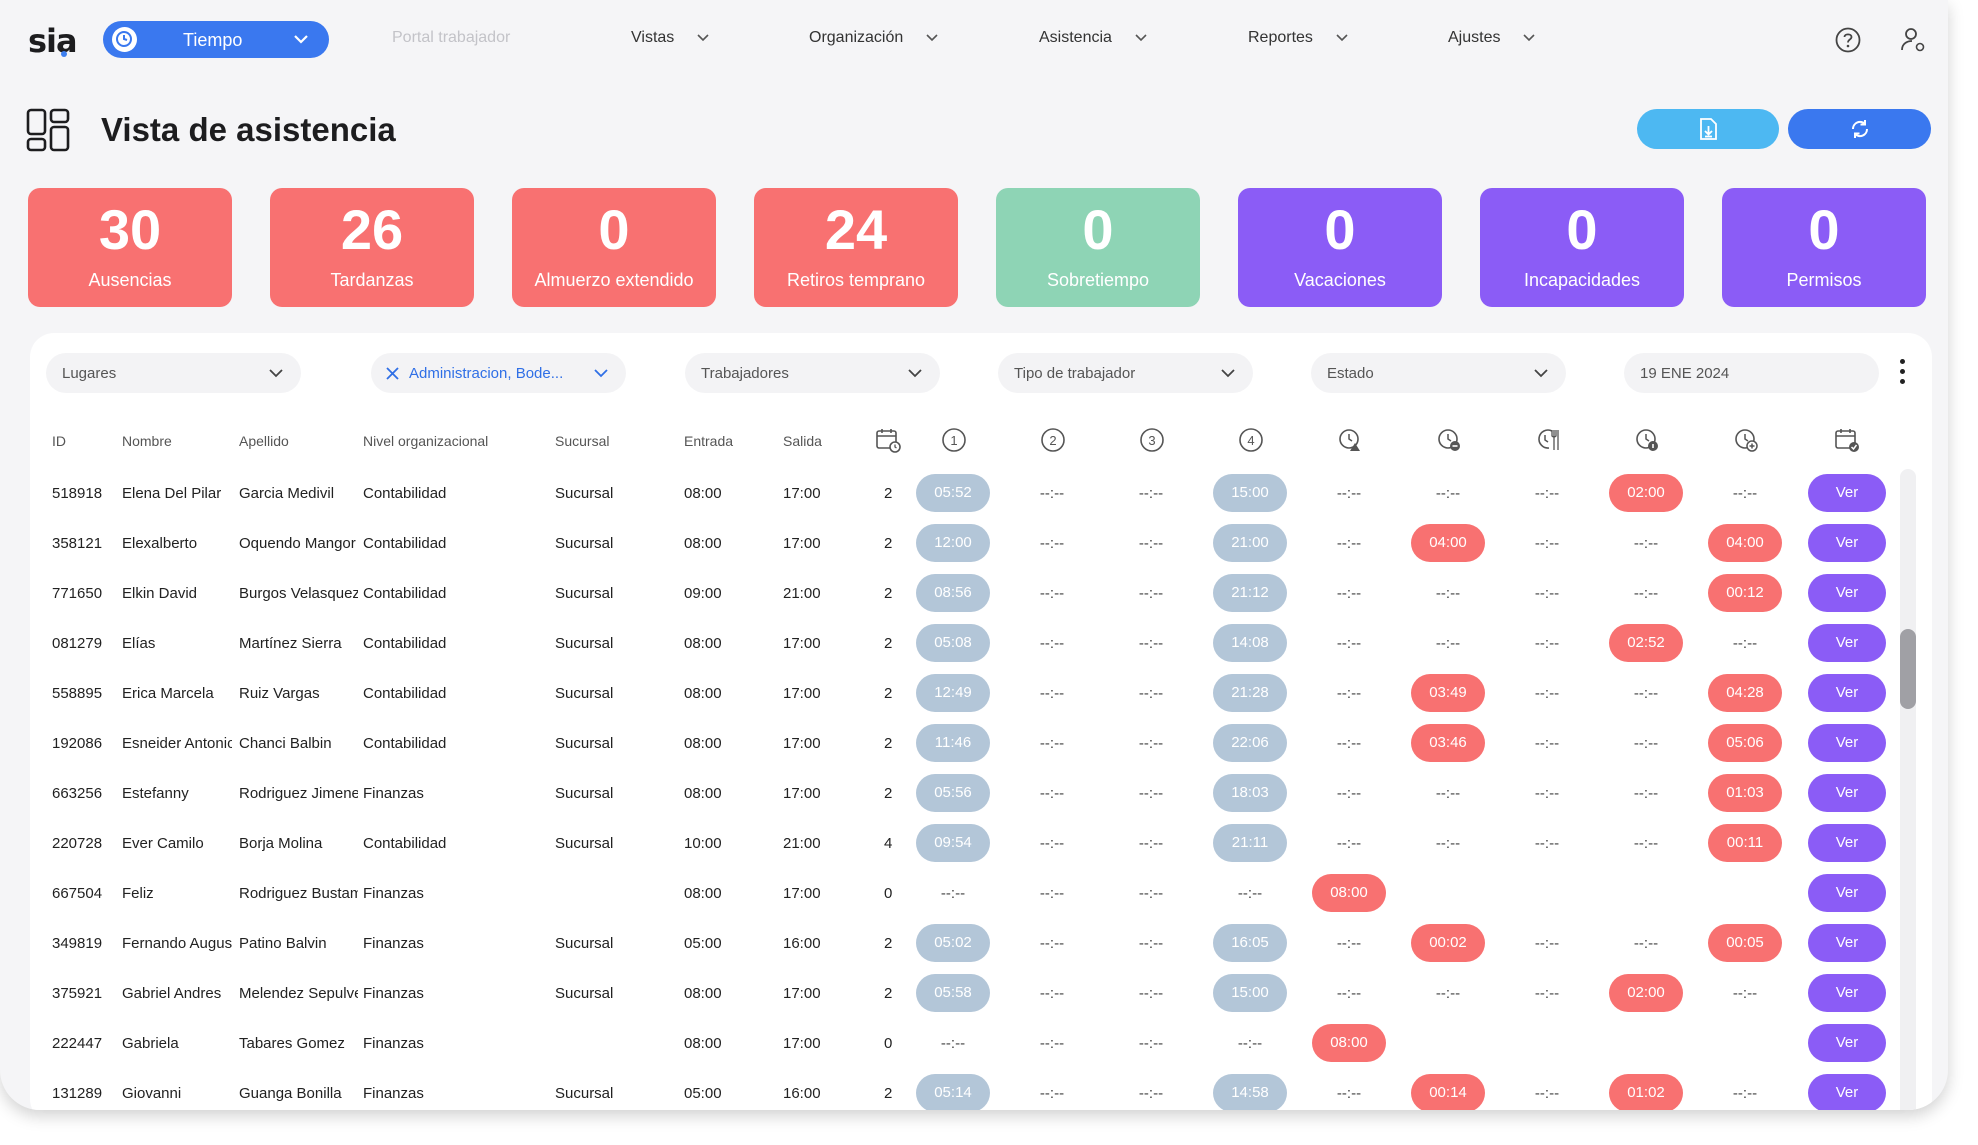 The height and width of the screenshot is (1145, 1978). What do you see at coordinates (1745, 1093) in the screenshot?
I see `sobretiempo-empty: --:--` at bounding box center [1745, 1093].